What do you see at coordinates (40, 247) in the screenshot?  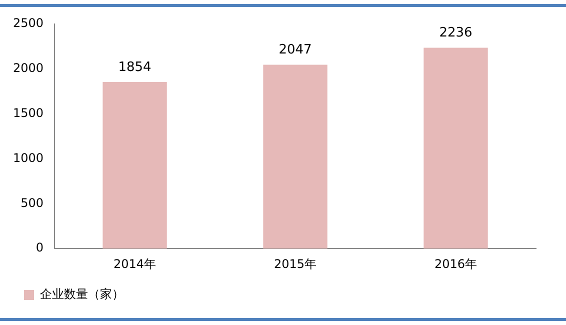 I see `y-tick-label: 0` at bounding box center [40, 247].